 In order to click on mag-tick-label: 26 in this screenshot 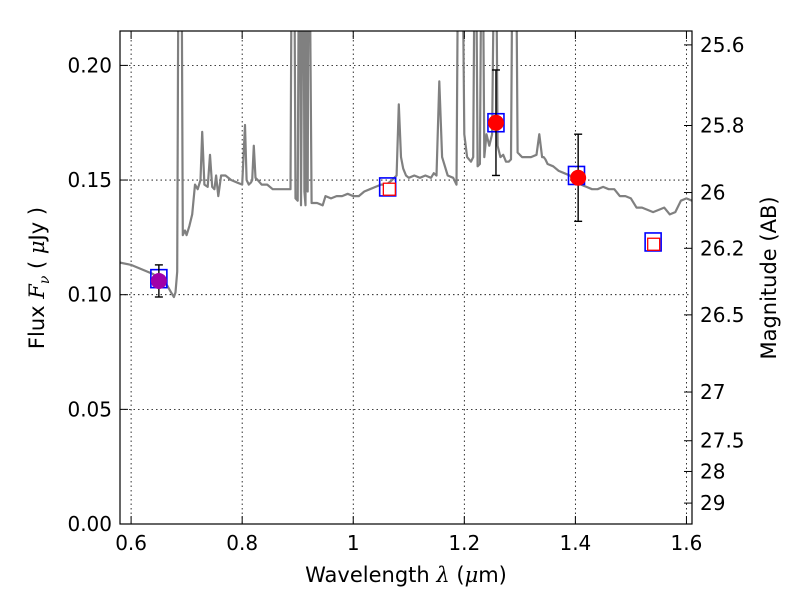, I will do `click(712, 193)`.